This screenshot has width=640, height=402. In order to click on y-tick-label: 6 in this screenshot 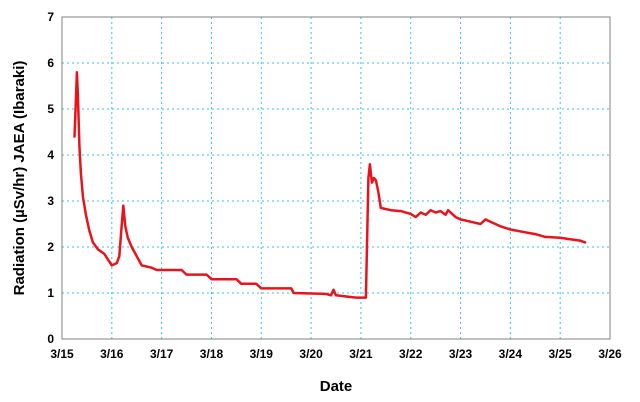, I will do `click(50, 63)`.